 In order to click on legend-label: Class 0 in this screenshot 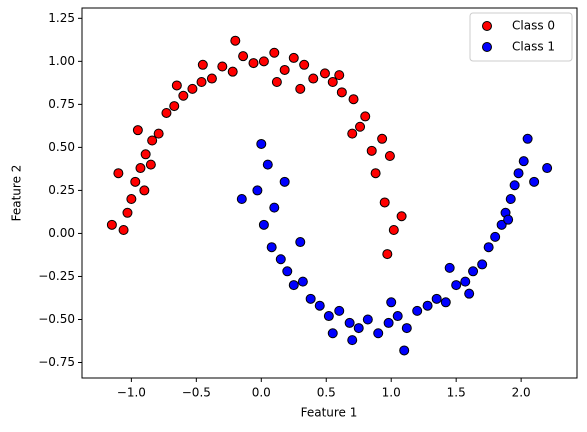, I will do `click(533, 26)`.